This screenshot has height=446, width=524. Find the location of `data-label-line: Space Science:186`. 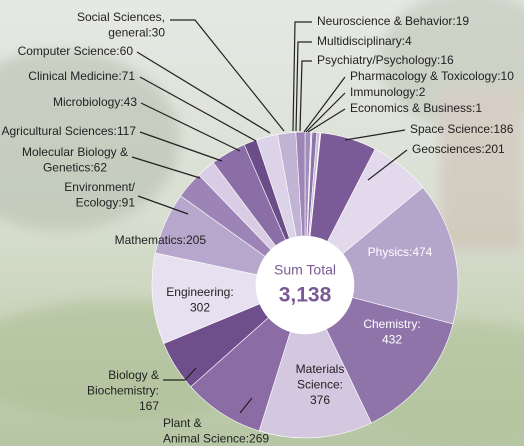

data-label-line: Space Science:186 is located at coordinates (462, 129).